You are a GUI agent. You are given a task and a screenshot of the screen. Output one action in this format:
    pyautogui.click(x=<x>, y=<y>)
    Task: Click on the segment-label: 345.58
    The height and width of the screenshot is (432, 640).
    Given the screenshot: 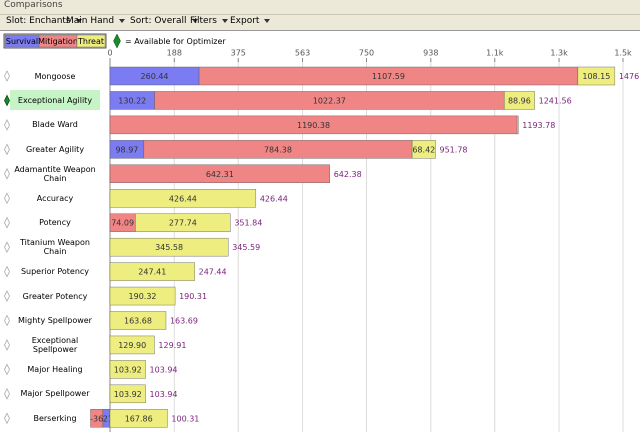 What is the action you would take?
    pyautogui.click(x=169, y=247)
    